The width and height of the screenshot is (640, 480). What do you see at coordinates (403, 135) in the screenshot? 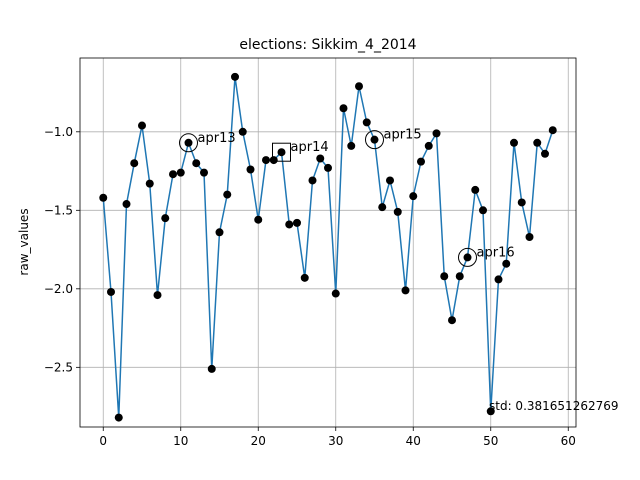
I see `annotation-label: apr15` at bounding box center [403, 135].